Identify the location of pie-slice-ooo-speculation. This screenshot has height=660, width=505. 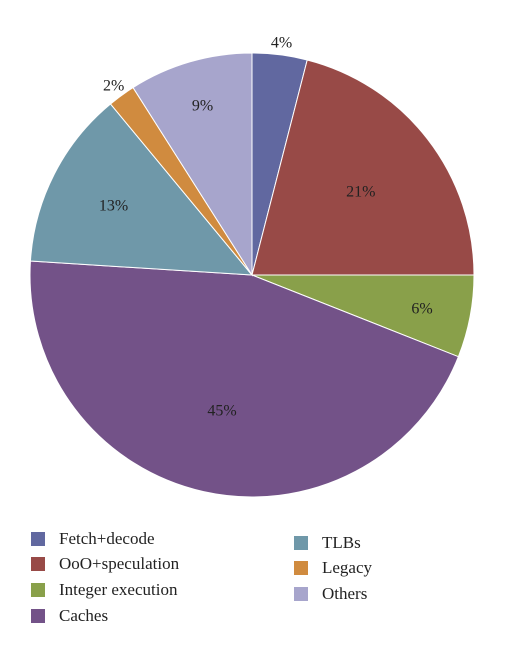
(363, 167).